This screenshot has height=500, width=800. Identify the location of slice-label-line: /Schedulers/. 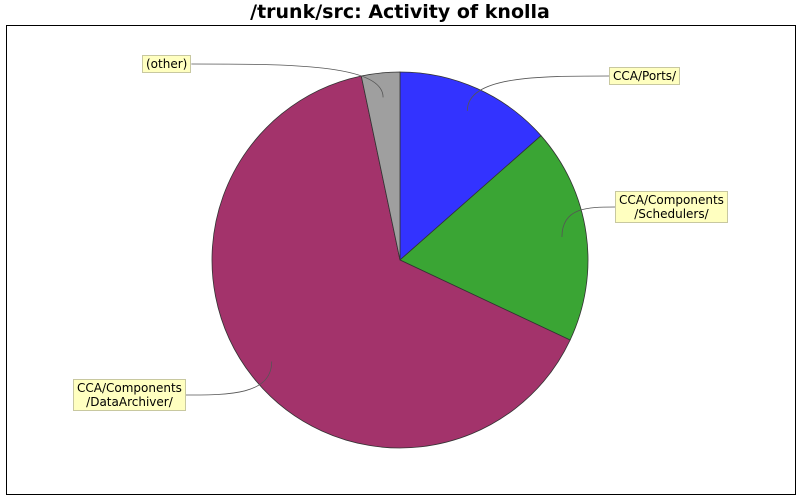
(671, 214).